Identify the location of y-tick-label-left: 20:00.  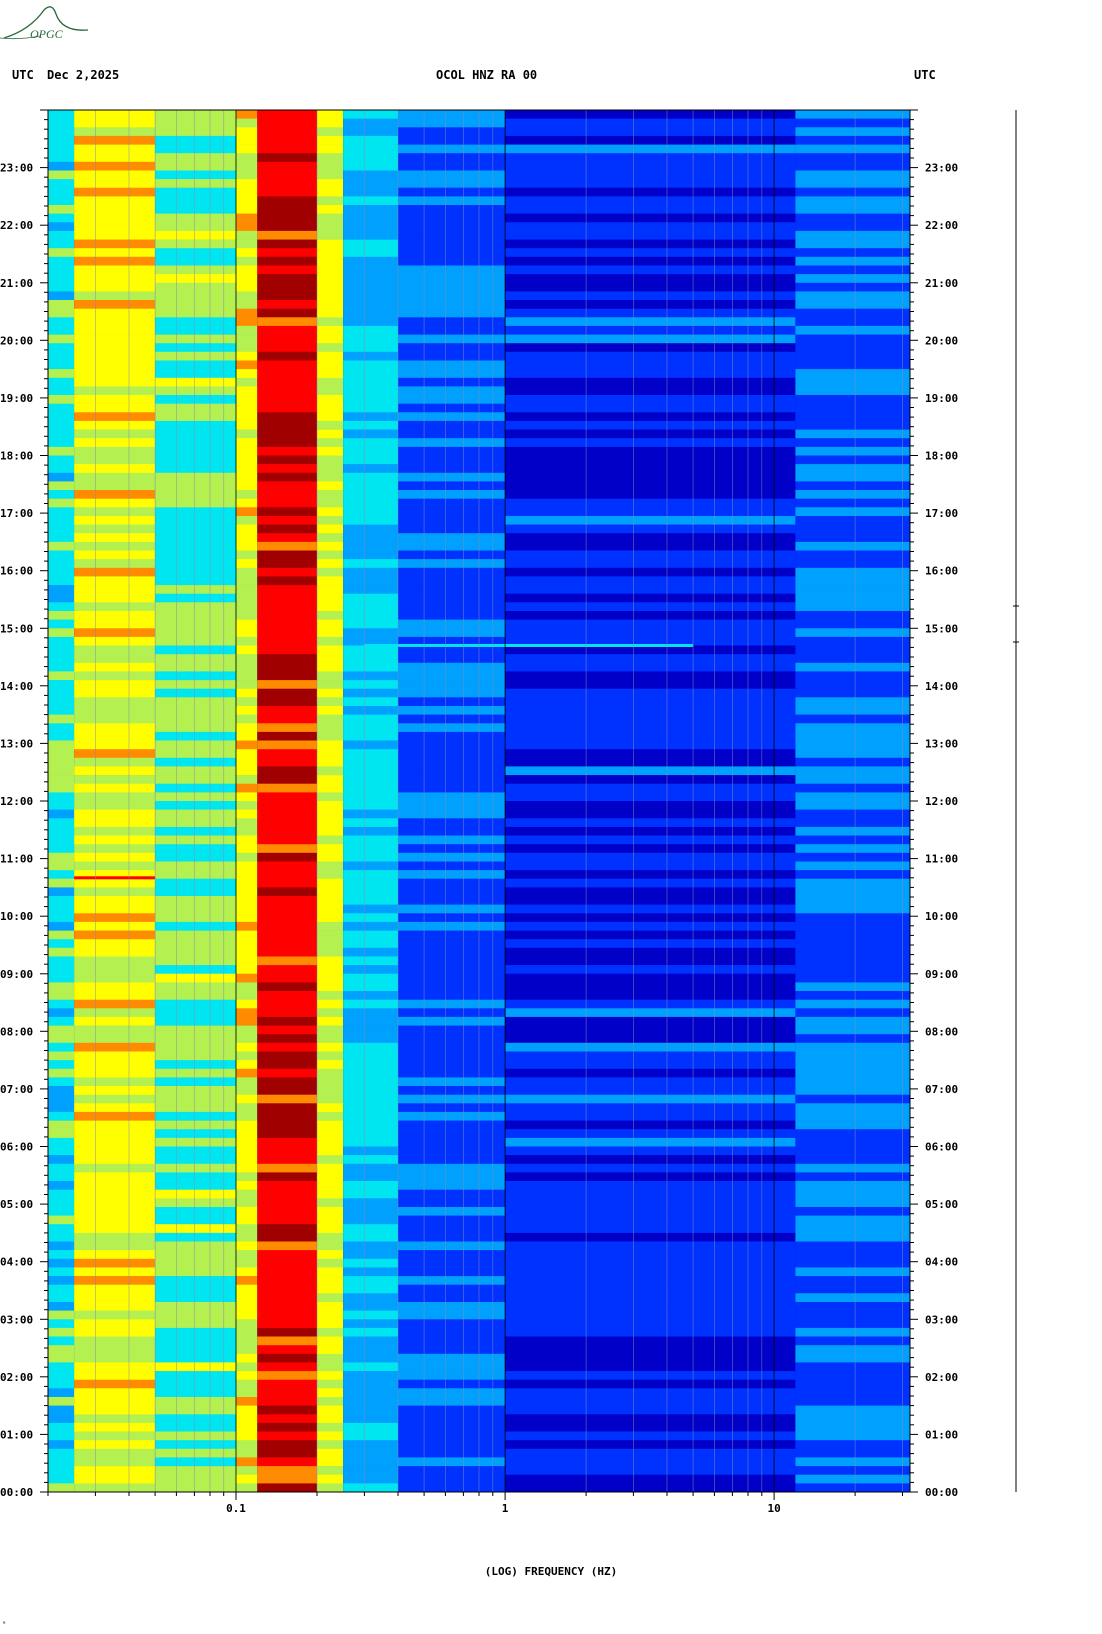
(16, 340).